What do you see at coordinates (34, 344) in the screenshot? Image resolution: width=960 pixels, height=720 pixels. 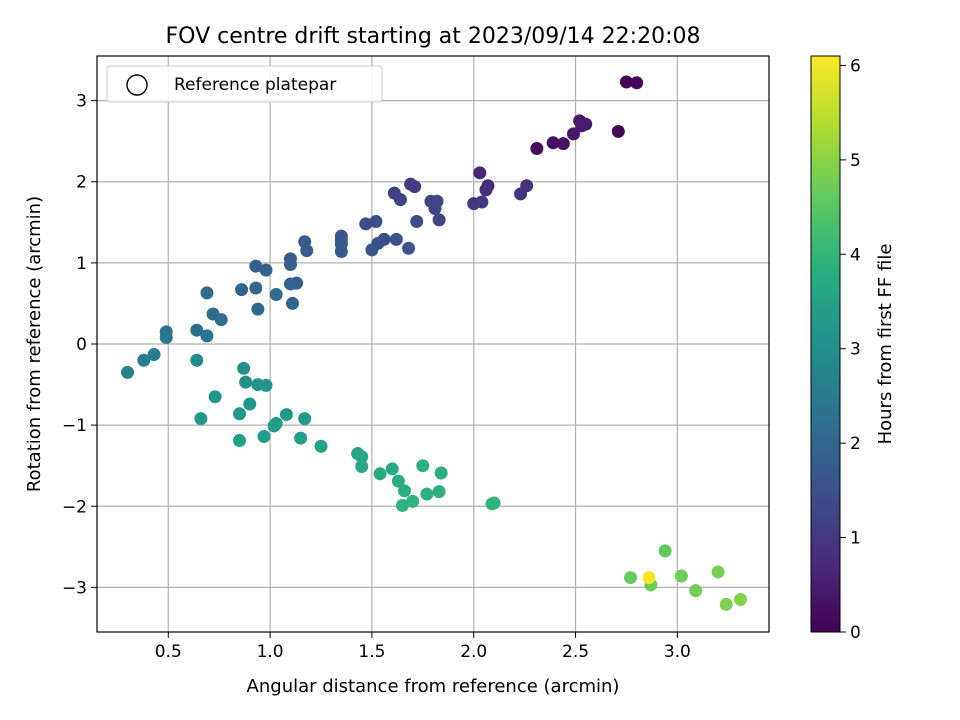 I see `y-axis-label: Rotation from reference (arcmin)` at bounding box center [34, 344].